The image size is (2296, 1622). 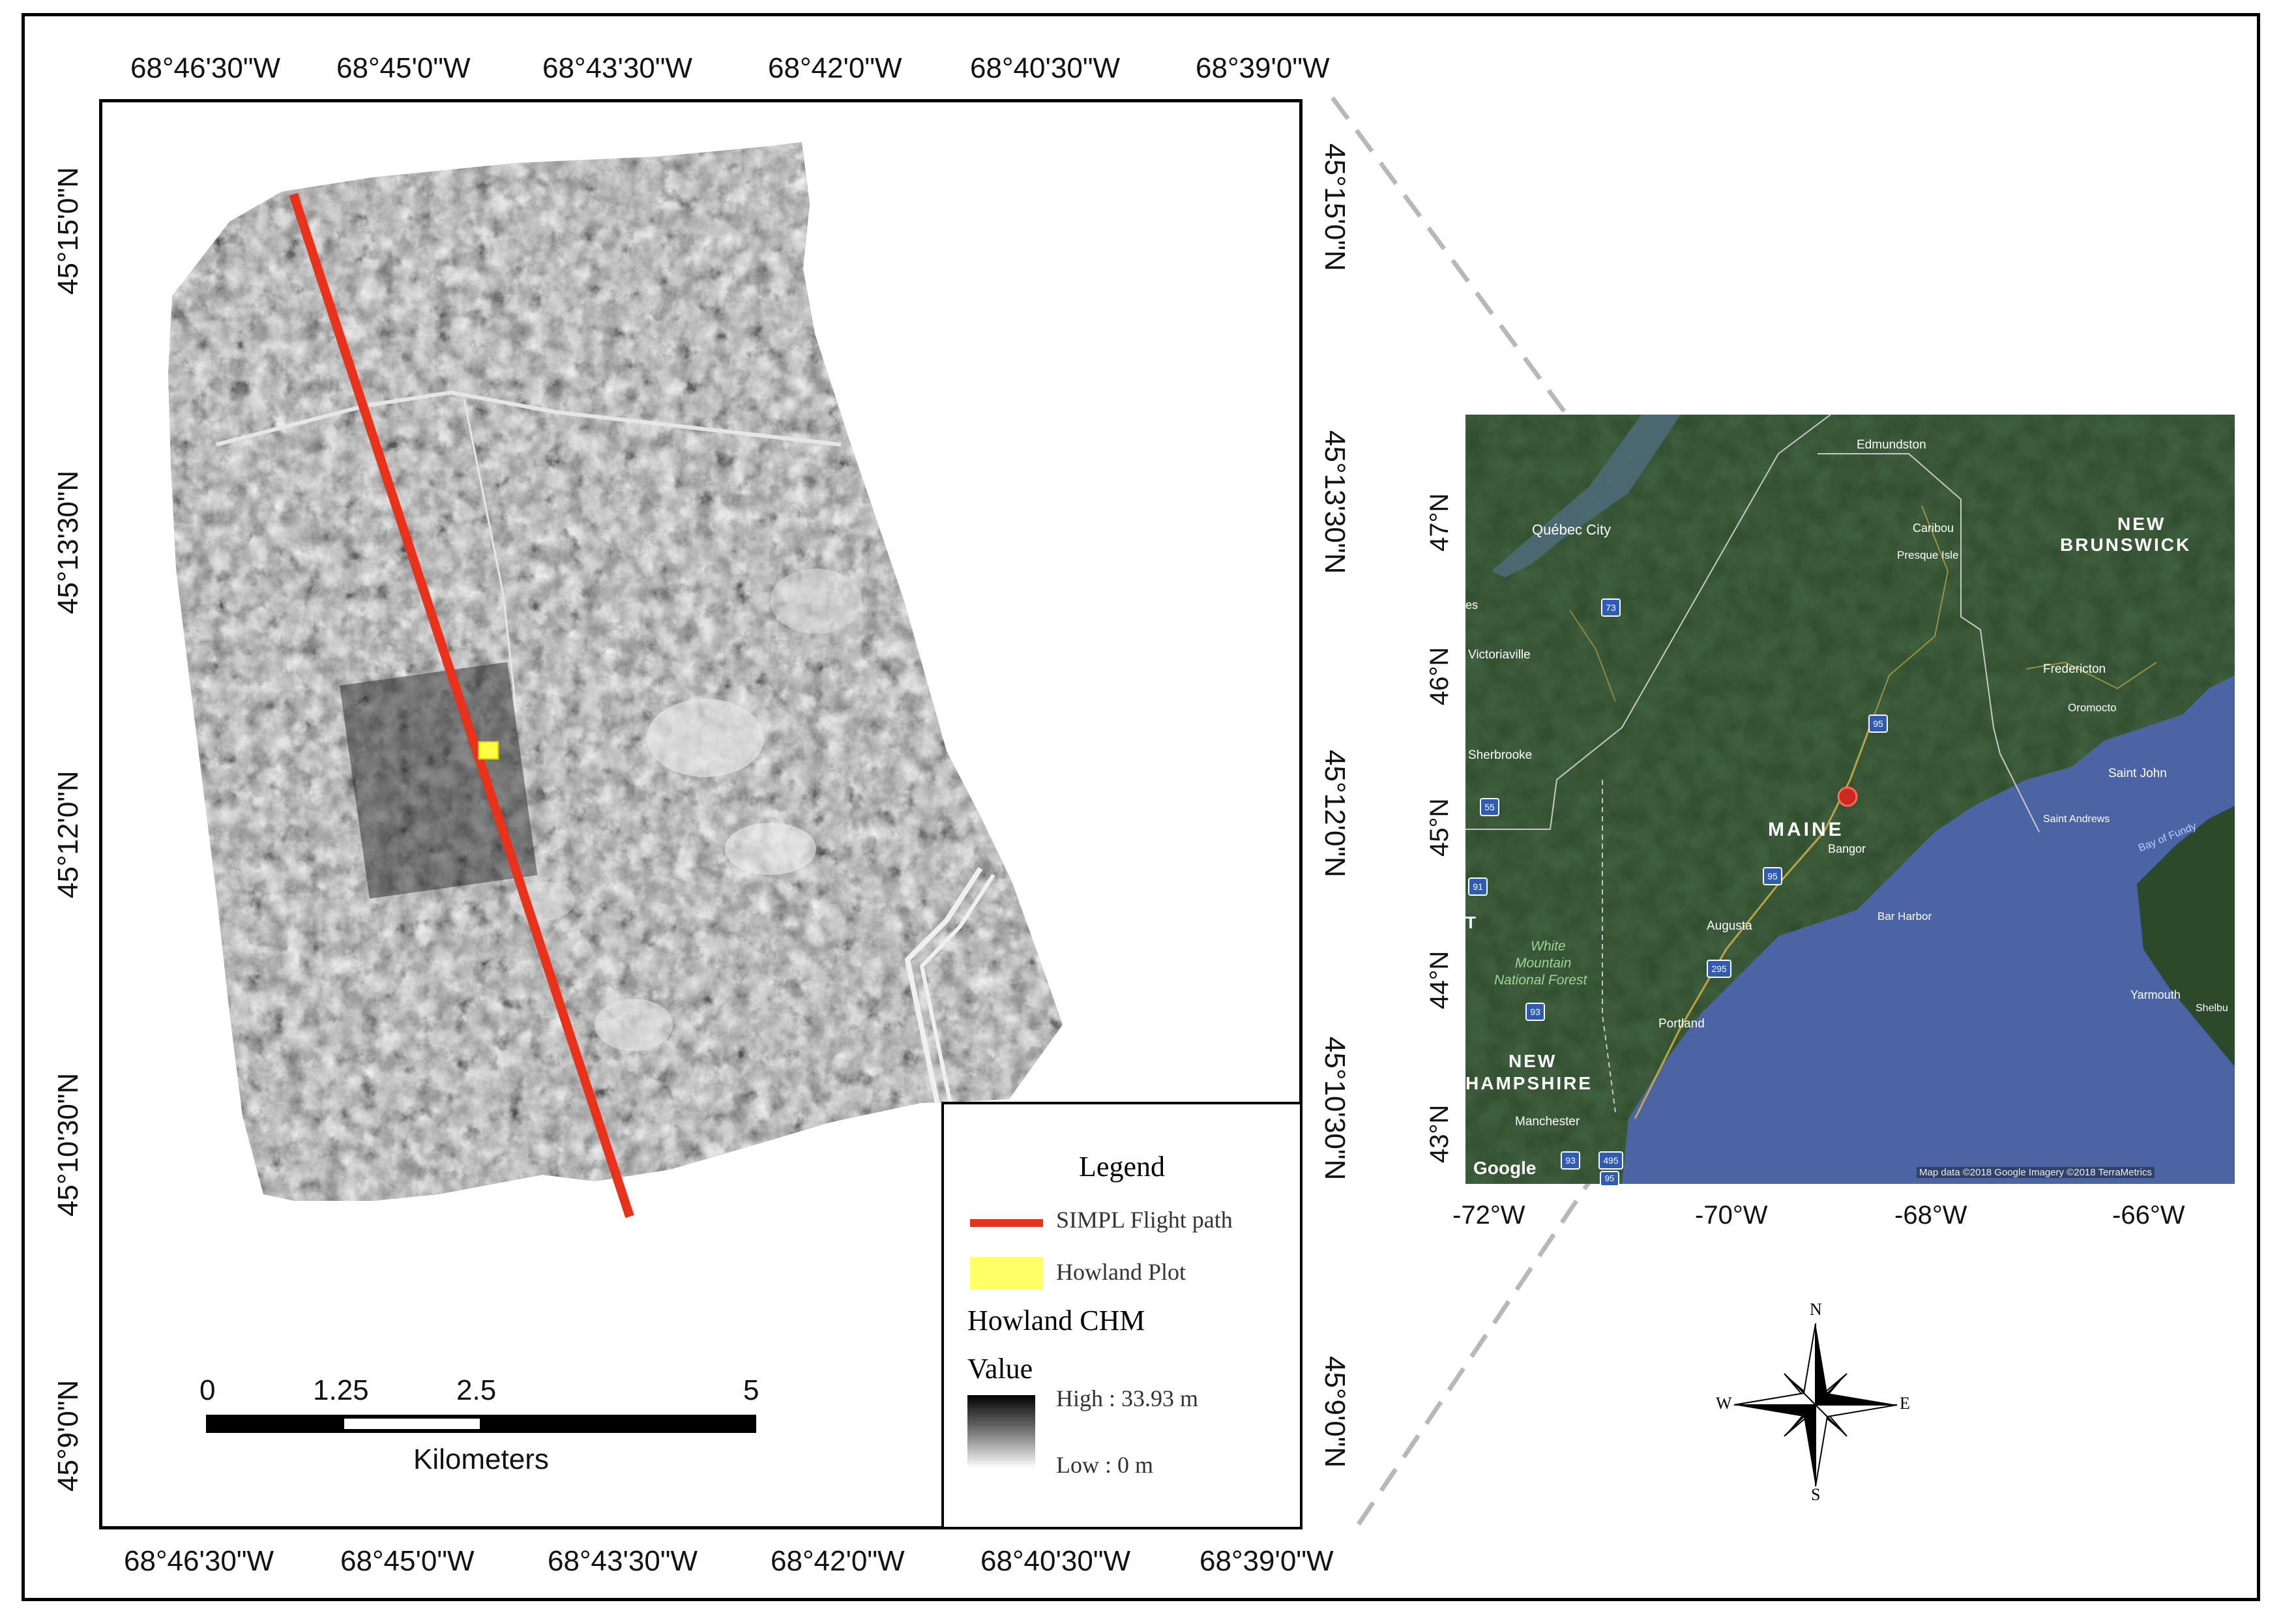 I want to click on place-label: Fredericton, so click(x=2074, y=669).